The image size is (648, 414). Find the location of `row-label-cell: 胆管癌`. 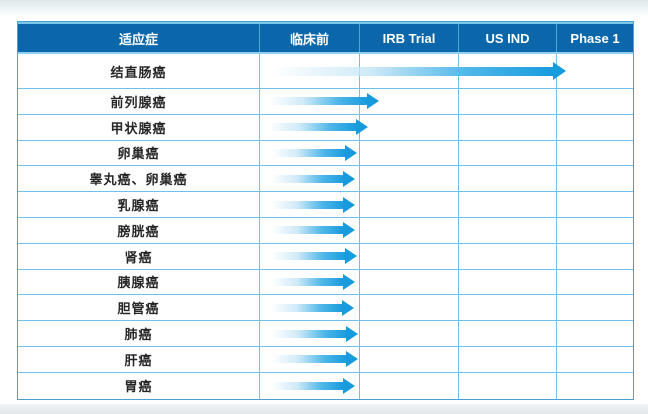

row-label-cell: 胆管癌 is located at coordinates (138, 307).